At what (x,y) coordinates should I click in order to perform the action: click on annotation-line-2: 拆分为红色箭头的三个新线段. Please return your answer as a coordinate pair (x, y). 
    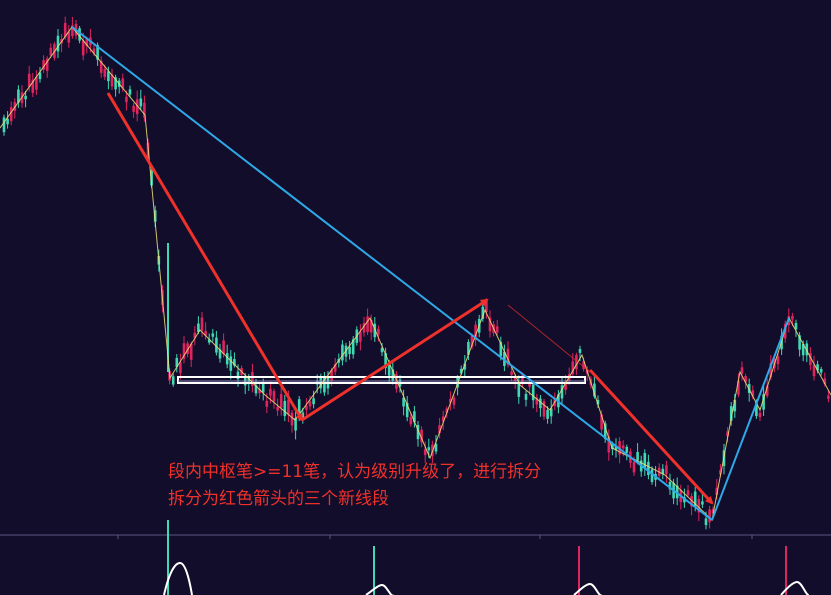
    Looking at the image, I should click on (278, 499).